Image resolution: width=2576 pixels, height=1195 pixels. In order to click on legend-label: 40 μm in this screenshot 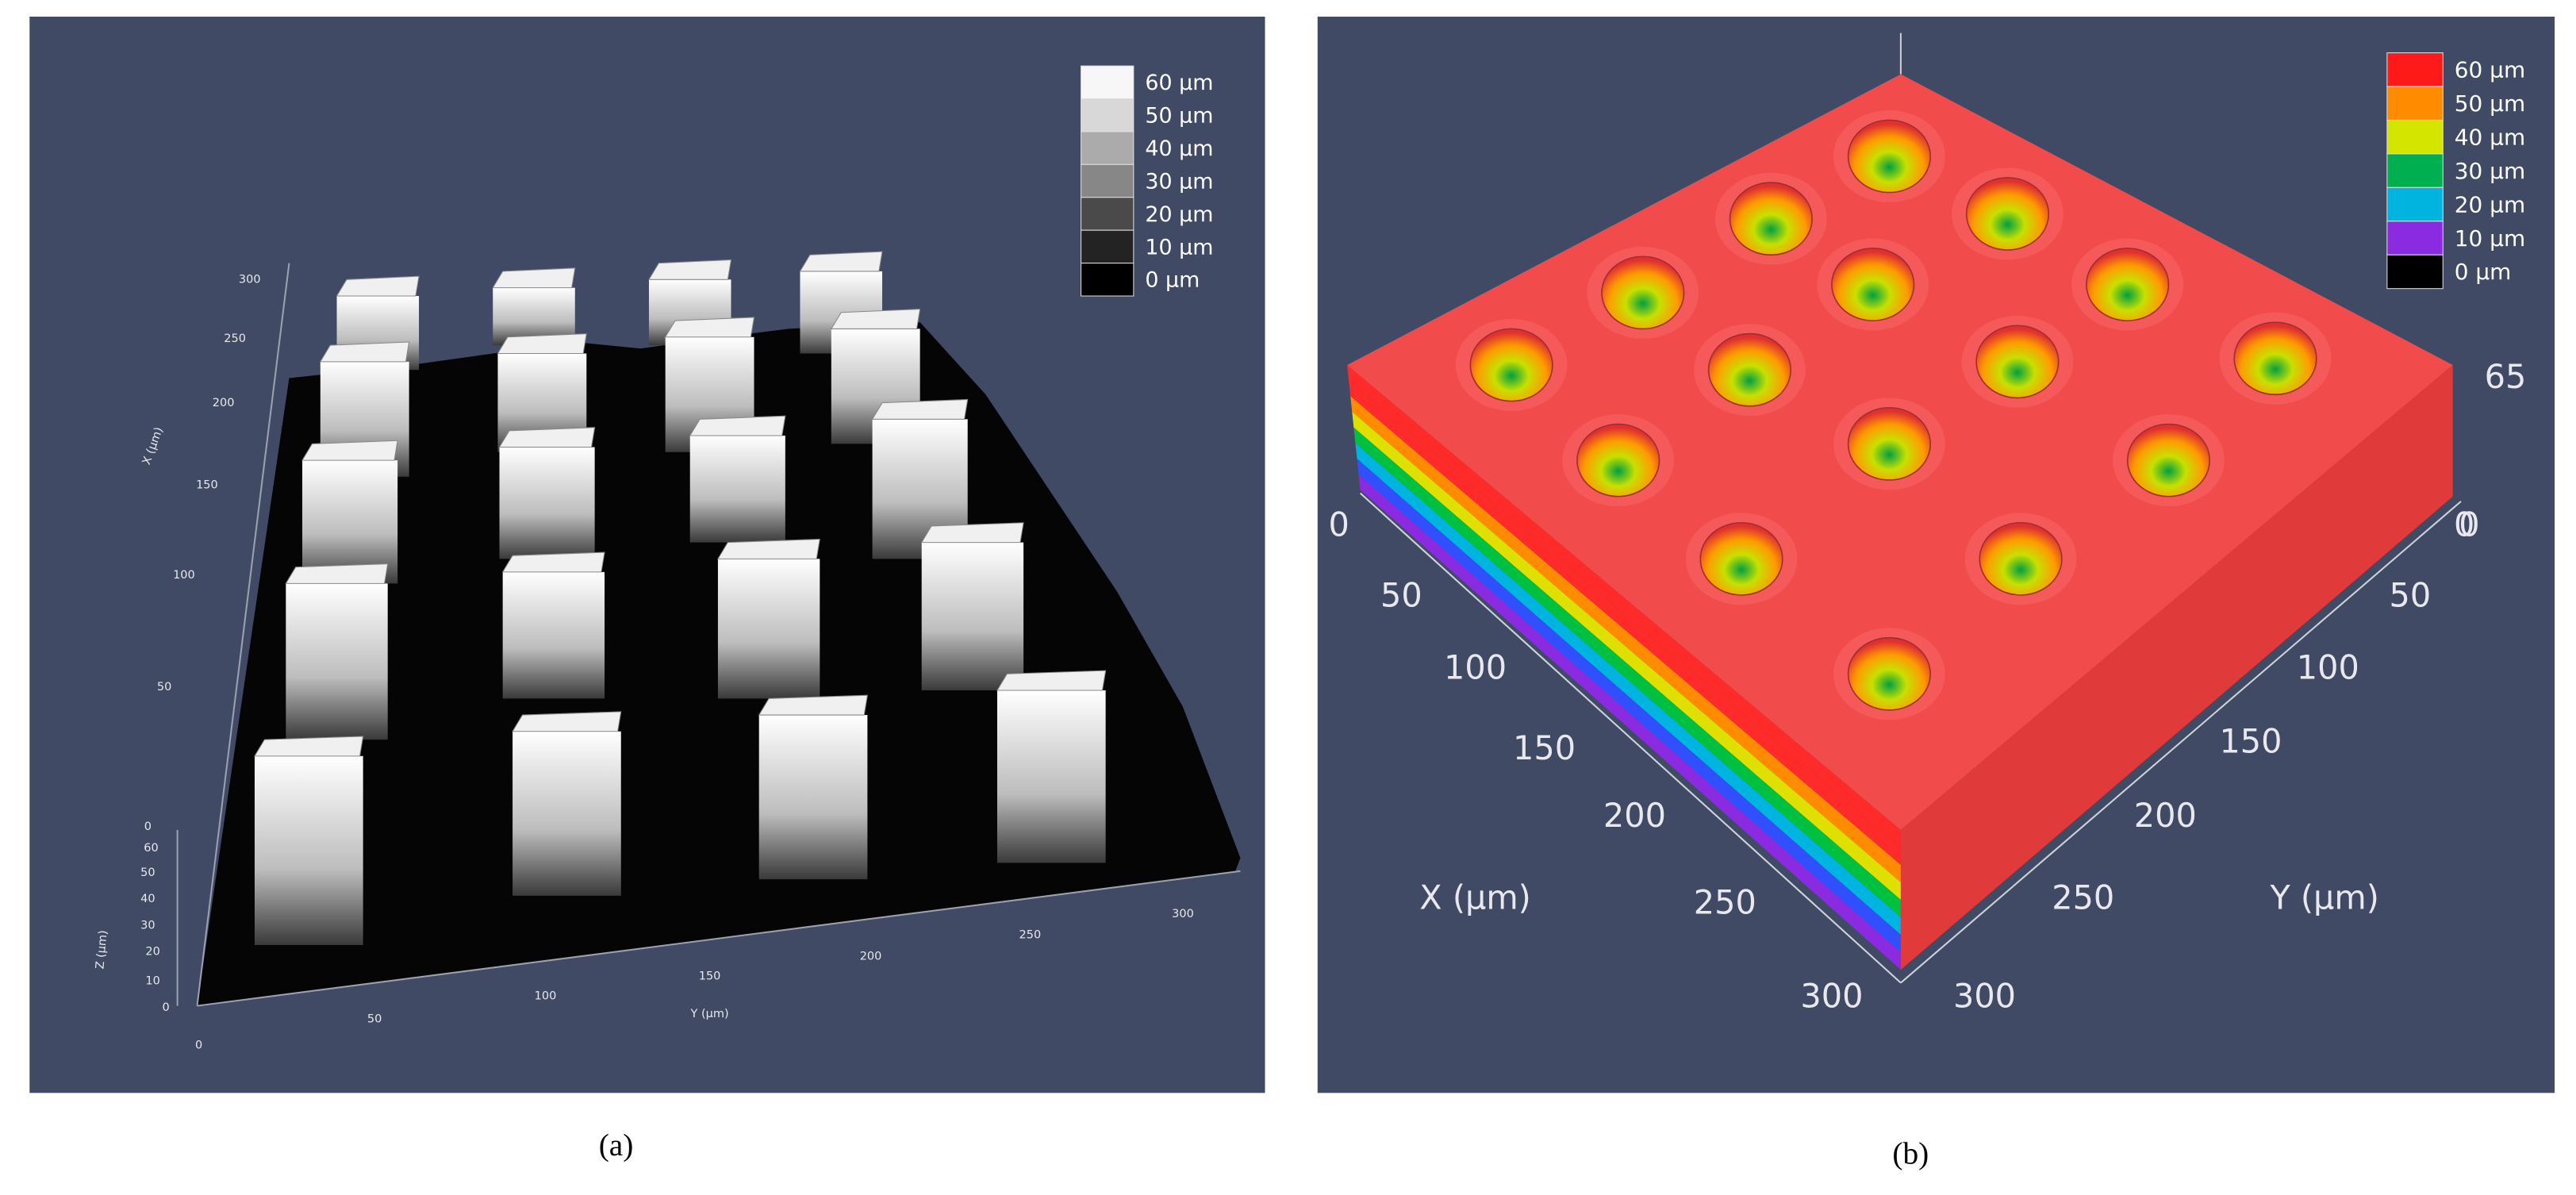, I will do `click(1179, 148)`.